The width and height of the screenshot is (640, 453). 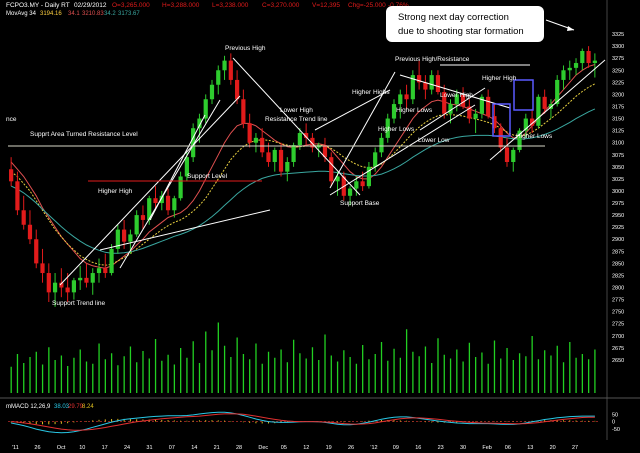 What do you see at coordinates (615, 415) in the screenshot?
I see `macd-tick-label: 50` at bounding box center [615, 415].